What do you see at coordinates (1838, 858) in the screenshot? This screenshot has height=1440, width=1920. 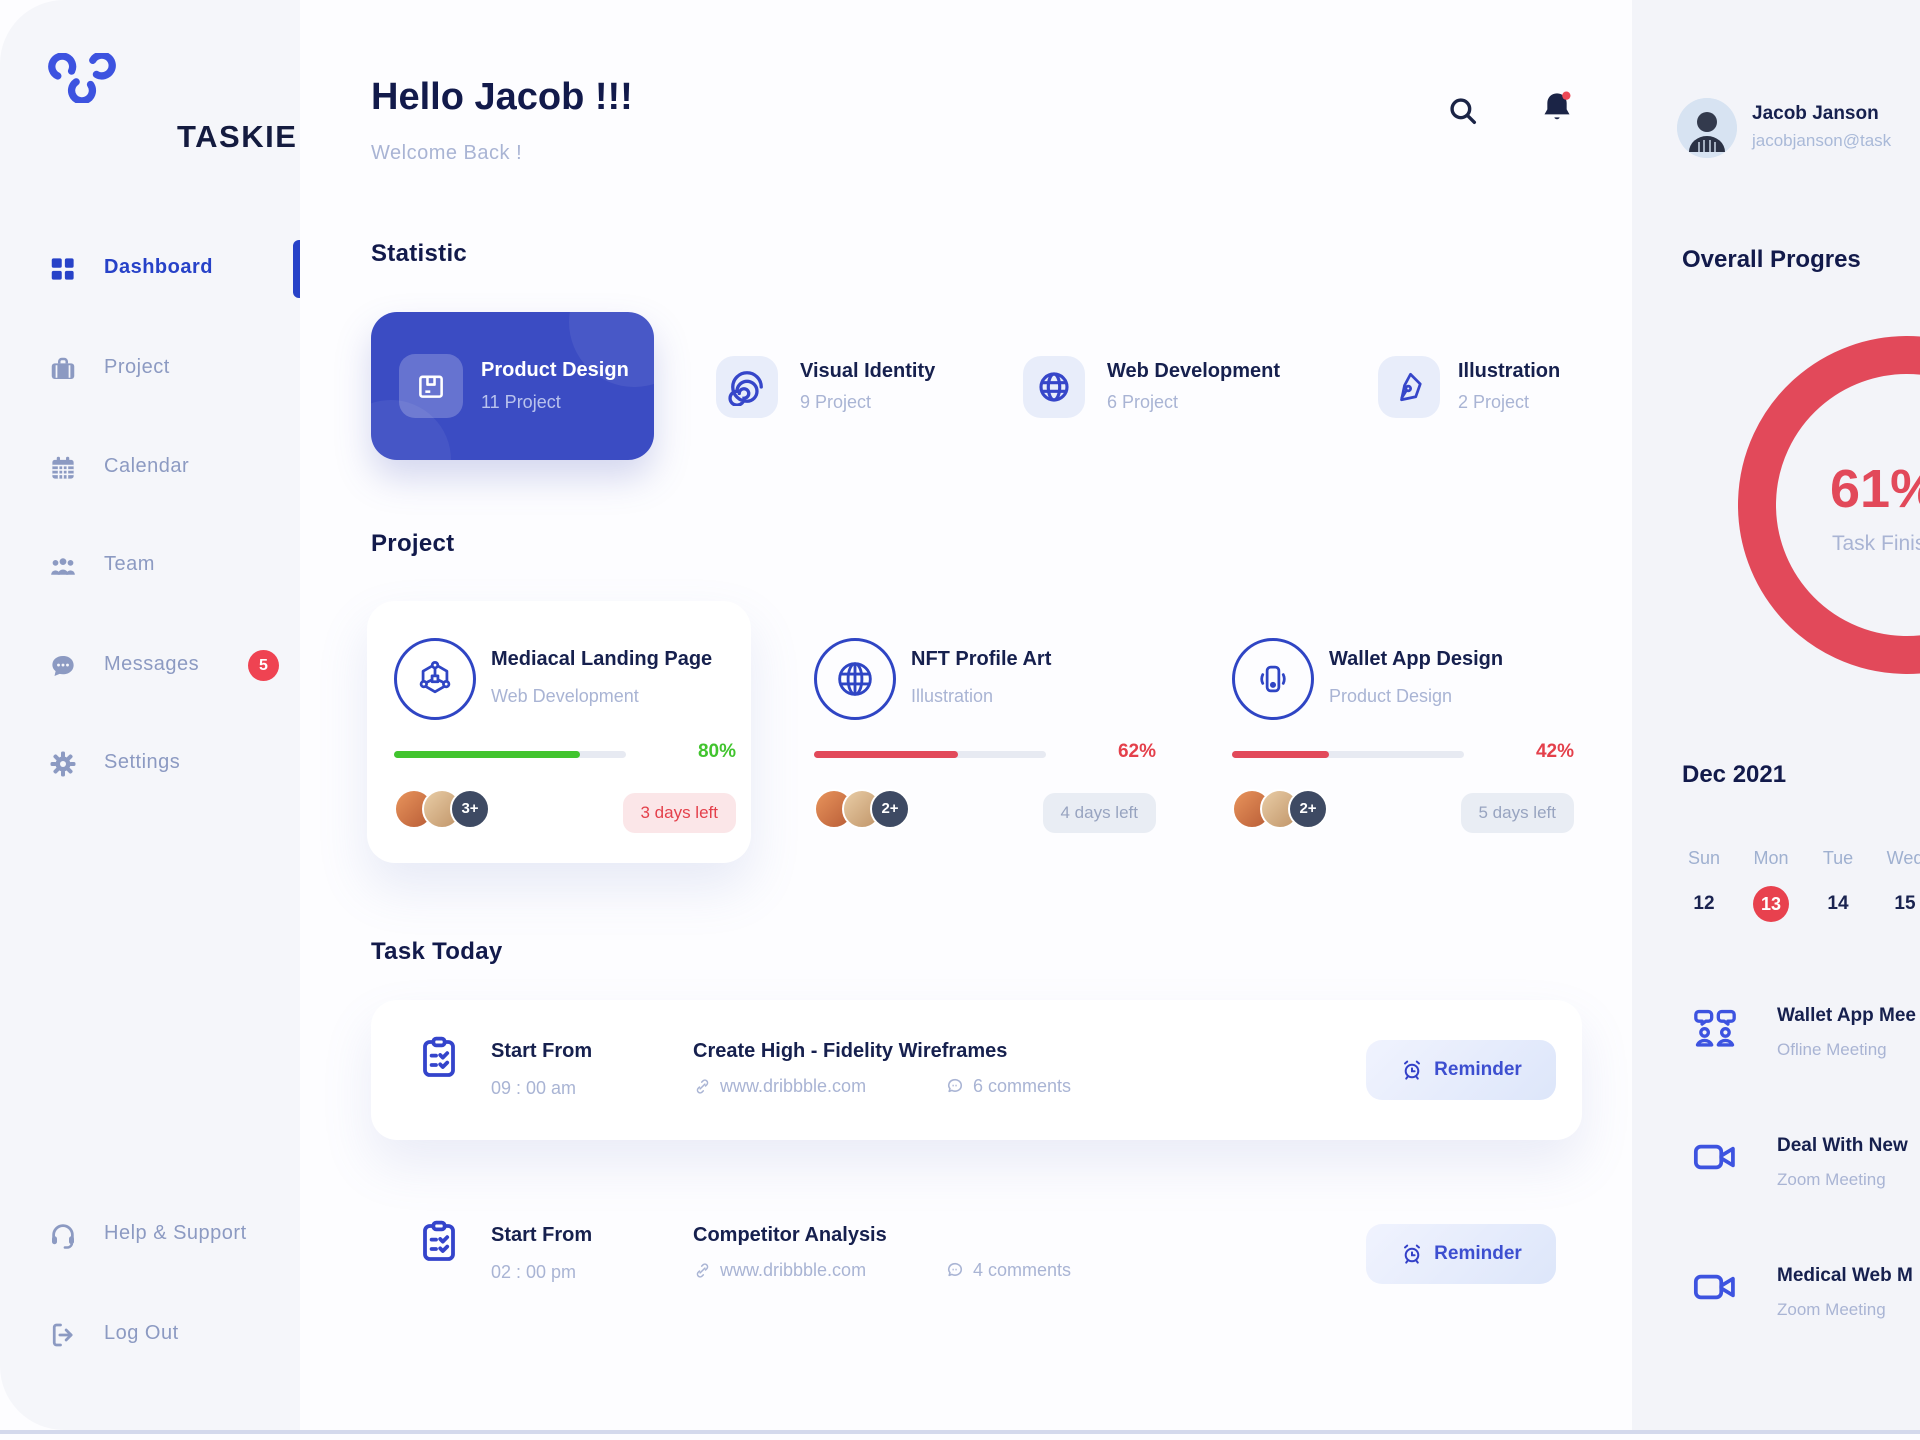 I see `calendar-dayname: Tue` at bounding box center [1838, 858].